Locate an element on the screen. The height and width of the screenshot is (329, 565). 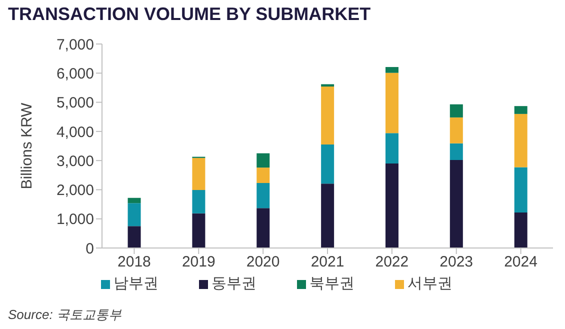
y-tick-label: 6,000 is located at coordinates (75, 73).